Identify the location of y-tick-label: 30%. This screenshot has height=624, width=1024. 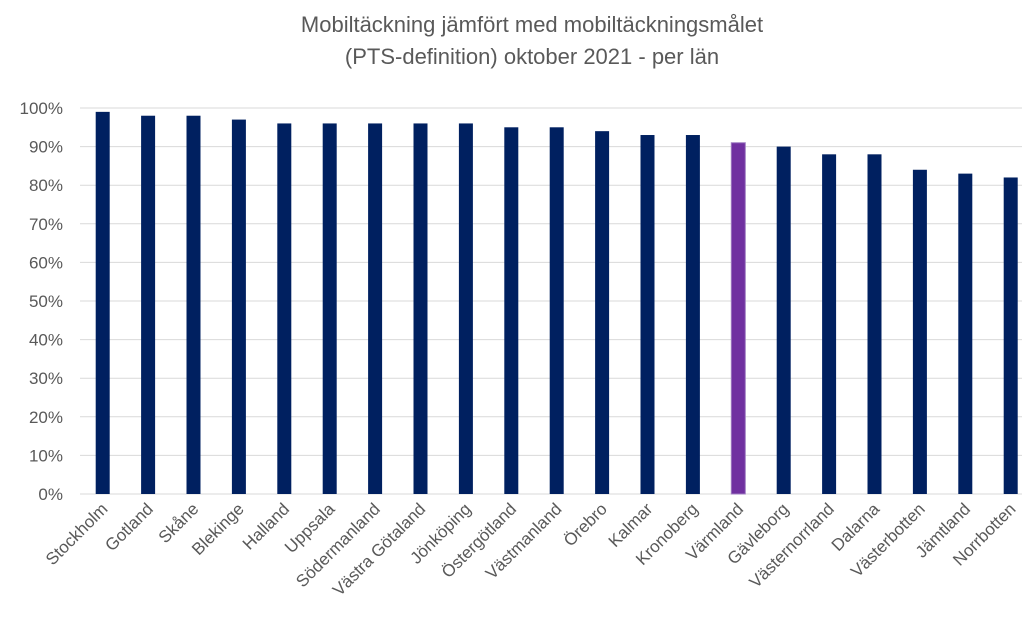
(46, 378).